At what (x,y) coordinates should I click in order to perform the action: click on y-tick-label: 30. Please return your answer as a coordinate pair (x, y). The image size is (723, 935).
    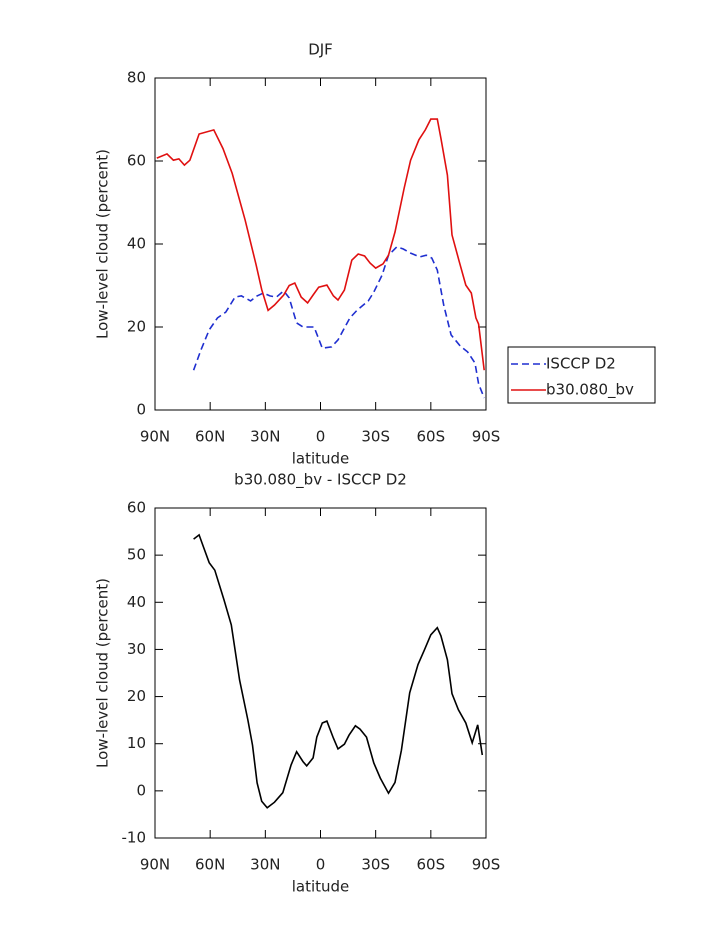
    Looking at the image, I should click on (136, 649).